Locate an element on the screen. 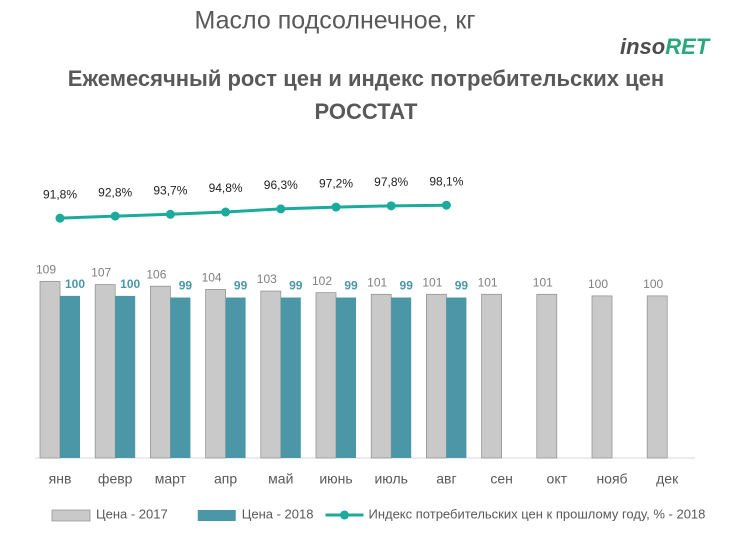 Image resolution: width=753 pixels, height=537 pixels. x-tick-label: июнь is located at coordinates (335, 479).